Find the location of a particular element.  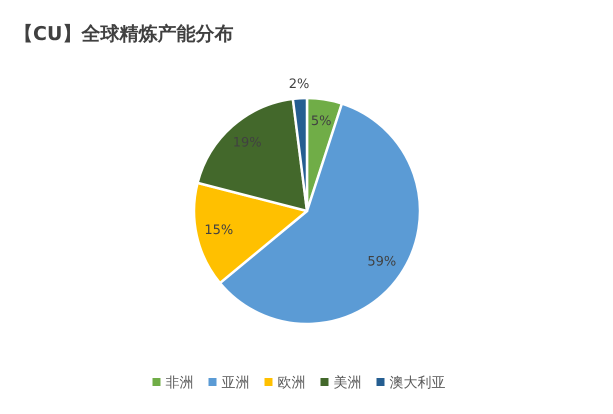

data-label: 59% is located at coordinates (381, 262).